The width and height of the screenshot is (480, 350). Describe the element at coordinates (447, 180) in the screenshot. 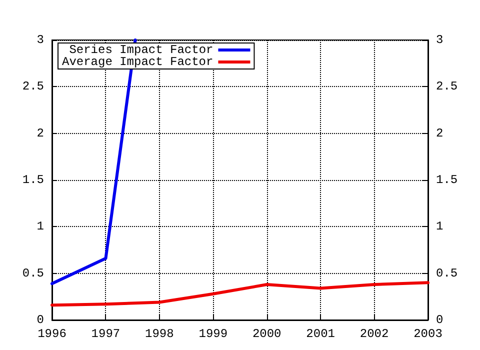

I see `y2-tick-label: 1.5` at that location.